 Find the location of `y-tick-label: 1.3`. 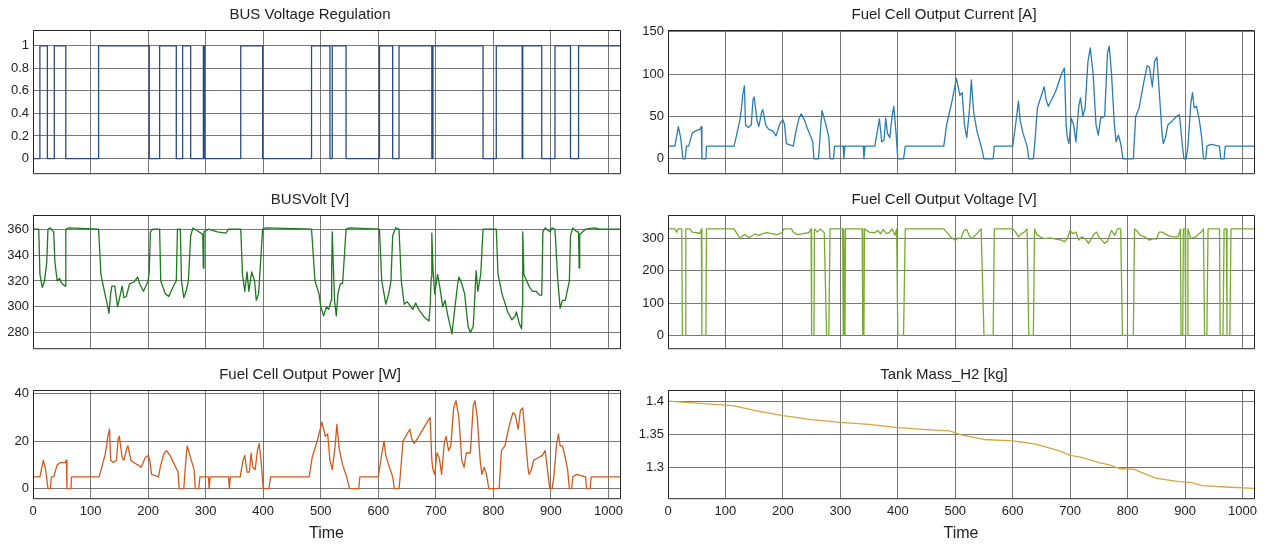

y-tick-label: 1.3 is located at coordinates (654, 466).